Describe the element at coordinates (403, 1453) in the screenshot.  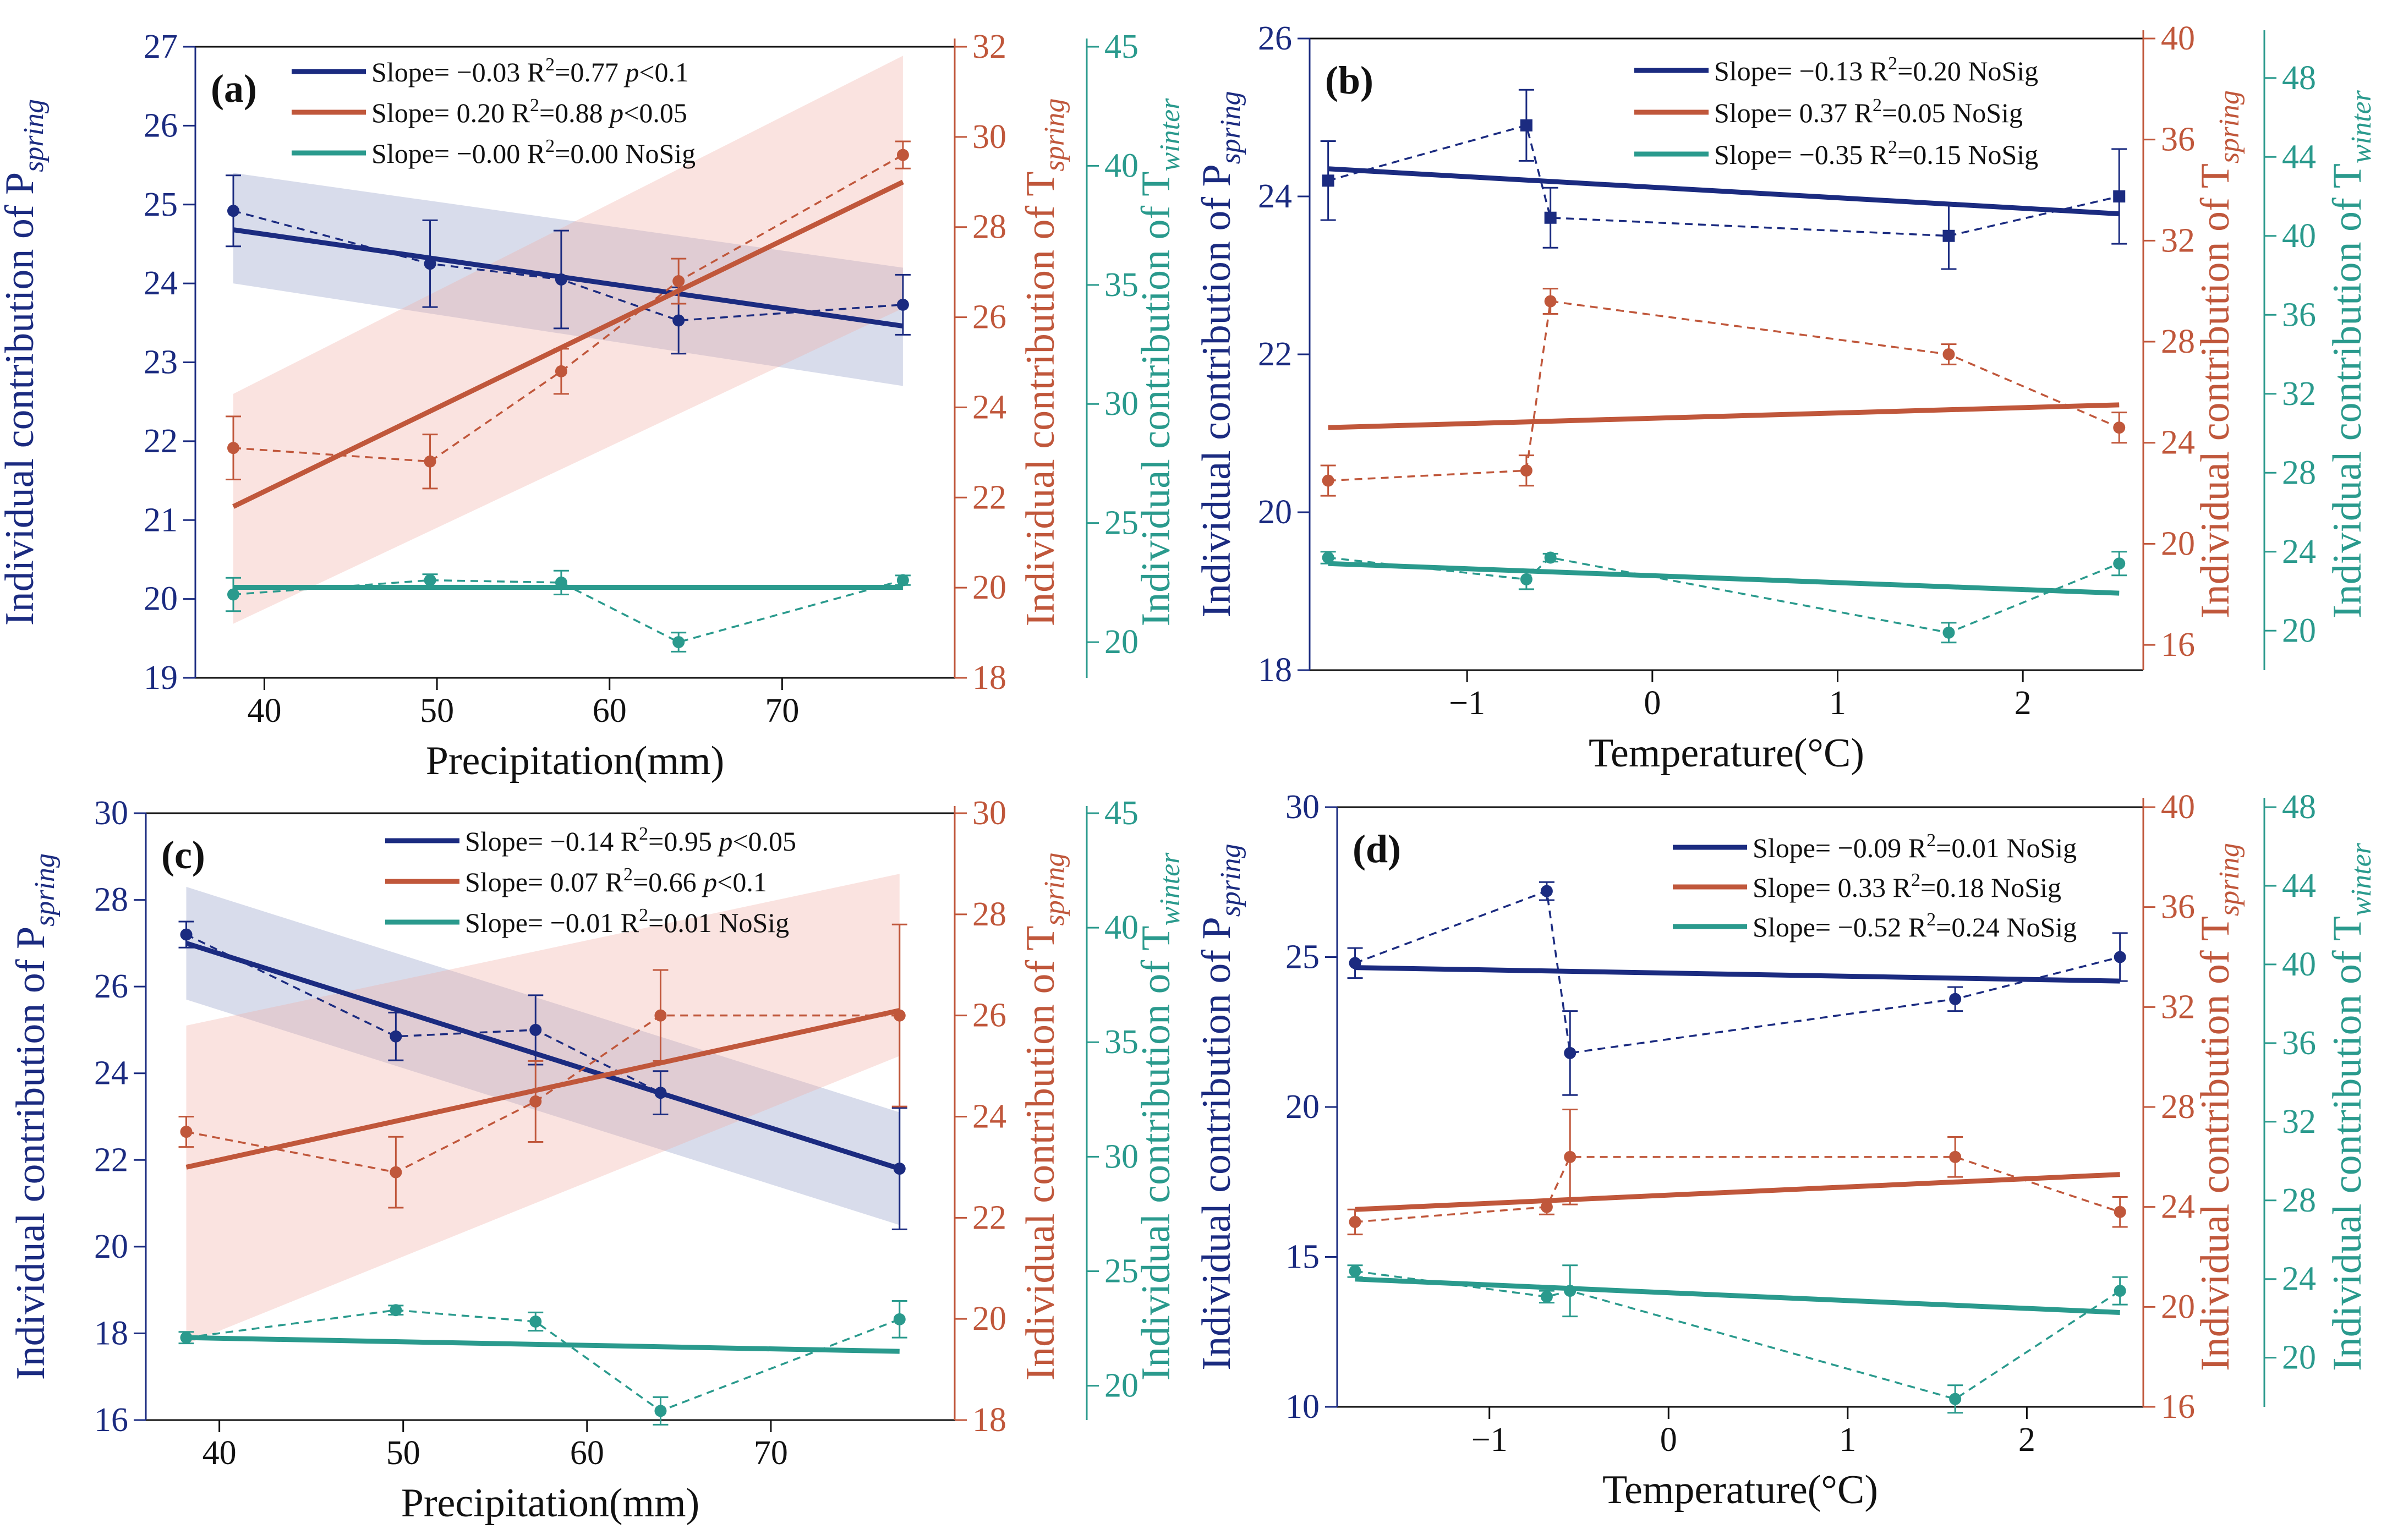
I see `x-tick-label: 50` at that location.